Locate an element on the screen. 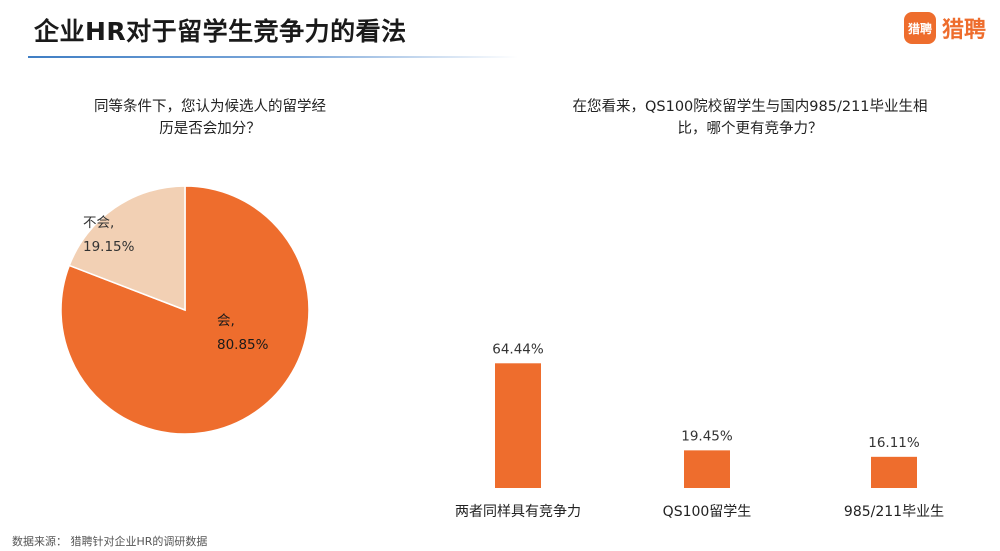 This screenshot has height=551, width=1000. pie-slice-no is located at coordinates (127, 248).